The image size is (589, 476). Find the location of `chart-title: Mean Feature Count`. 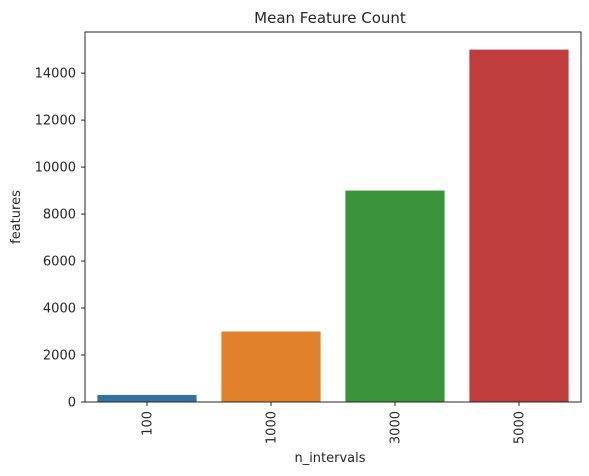

chart-title: Mean Feature Count is located at coordinates (330, 18).